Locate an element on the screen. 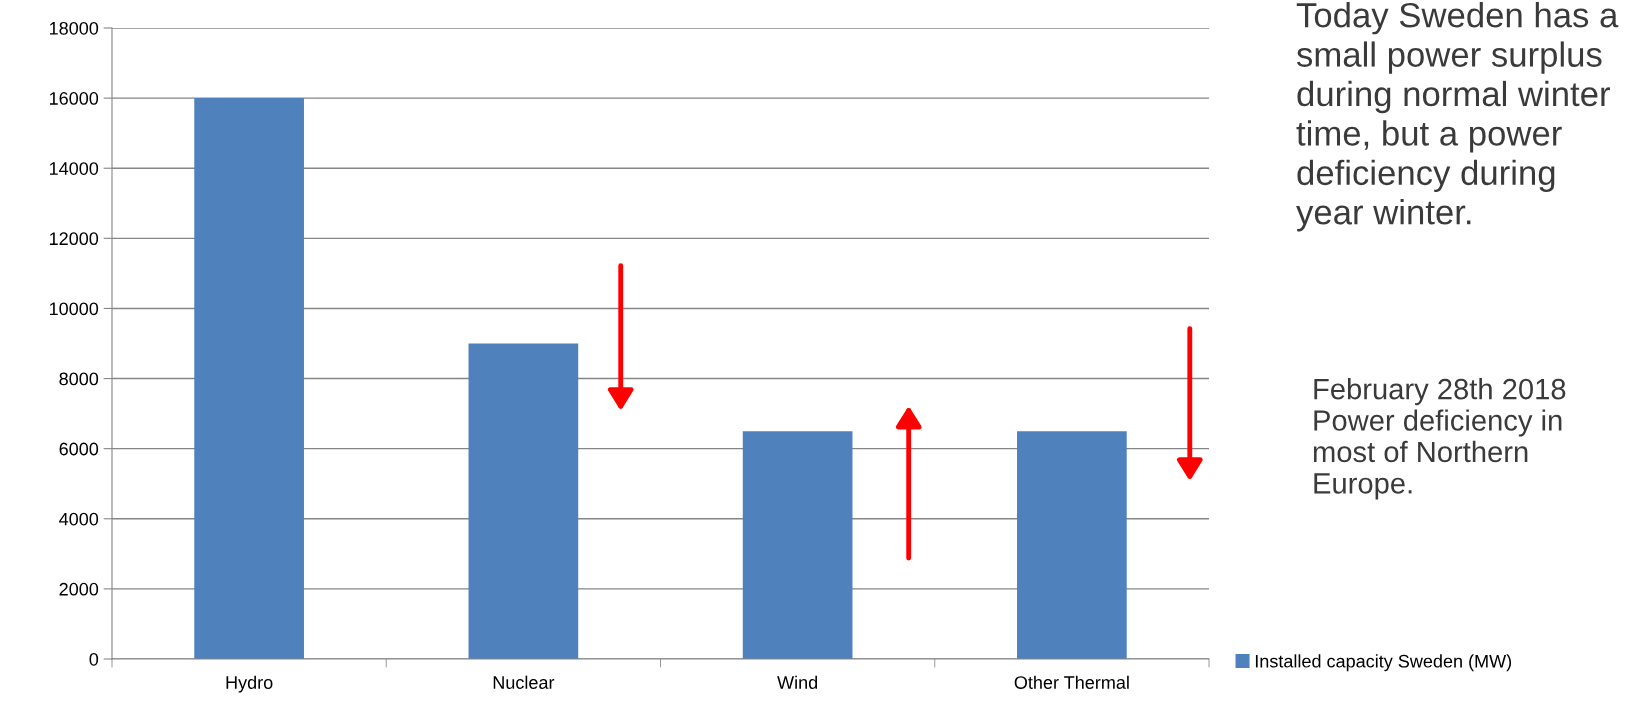 This screenshot has height=709, width=1641. text: Today Sweden has a small power surplus during normal winter time, but a power deficiency during year winter. is located at coordinates (1457, 117).